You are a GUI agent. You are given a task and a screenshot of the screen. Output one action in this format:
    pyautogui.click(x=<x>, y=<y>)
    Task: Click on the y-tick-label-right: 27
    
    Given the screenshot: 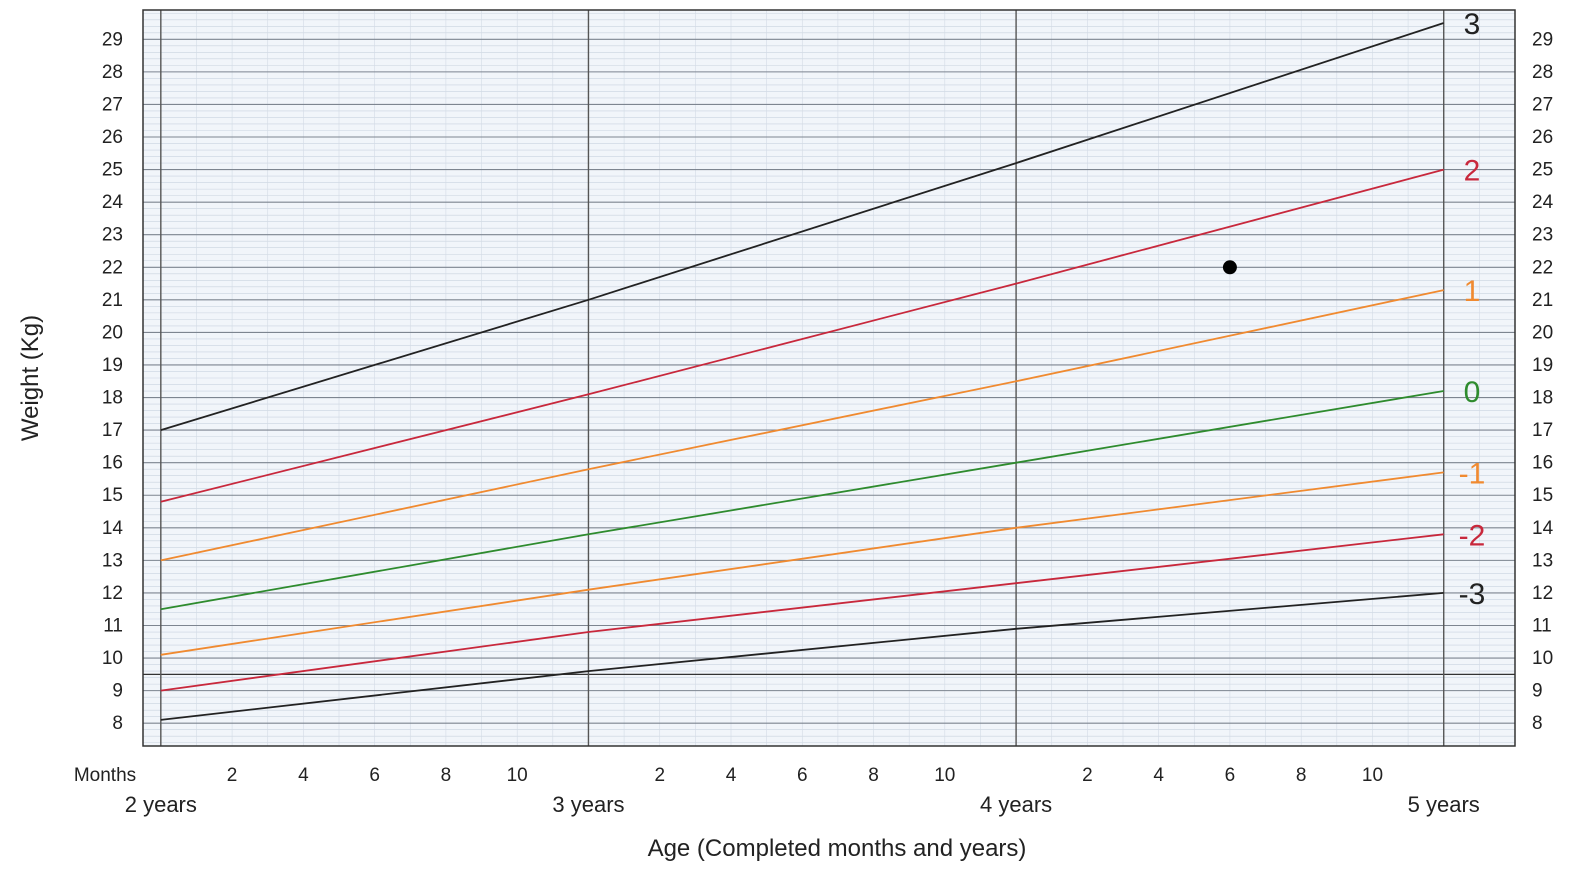 What is the action you would take?
    pyautogui.click(x=1542, y=104)
    